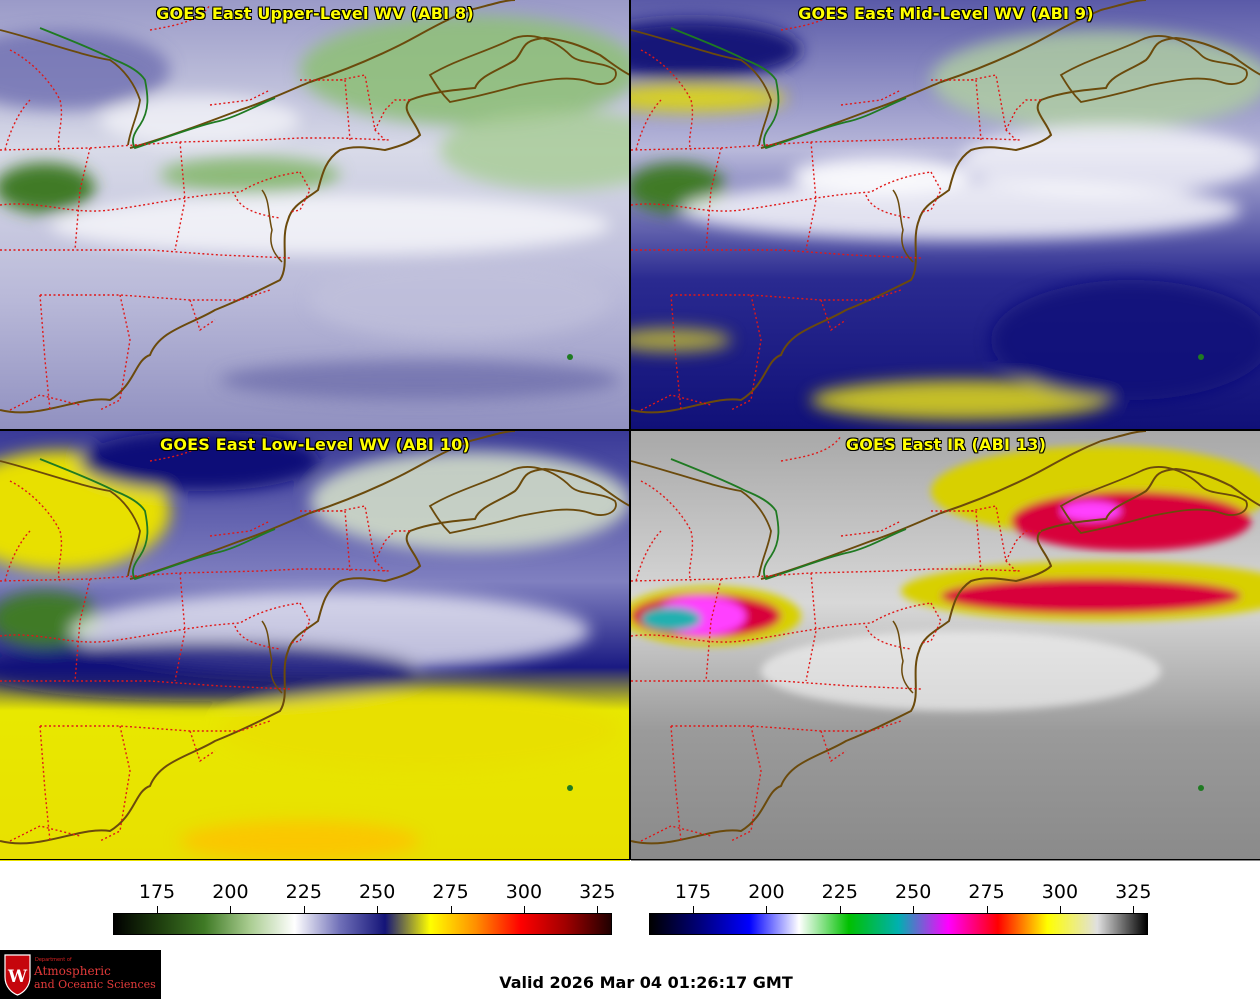  I want to click on logo-letter: W, so click(17, 977).